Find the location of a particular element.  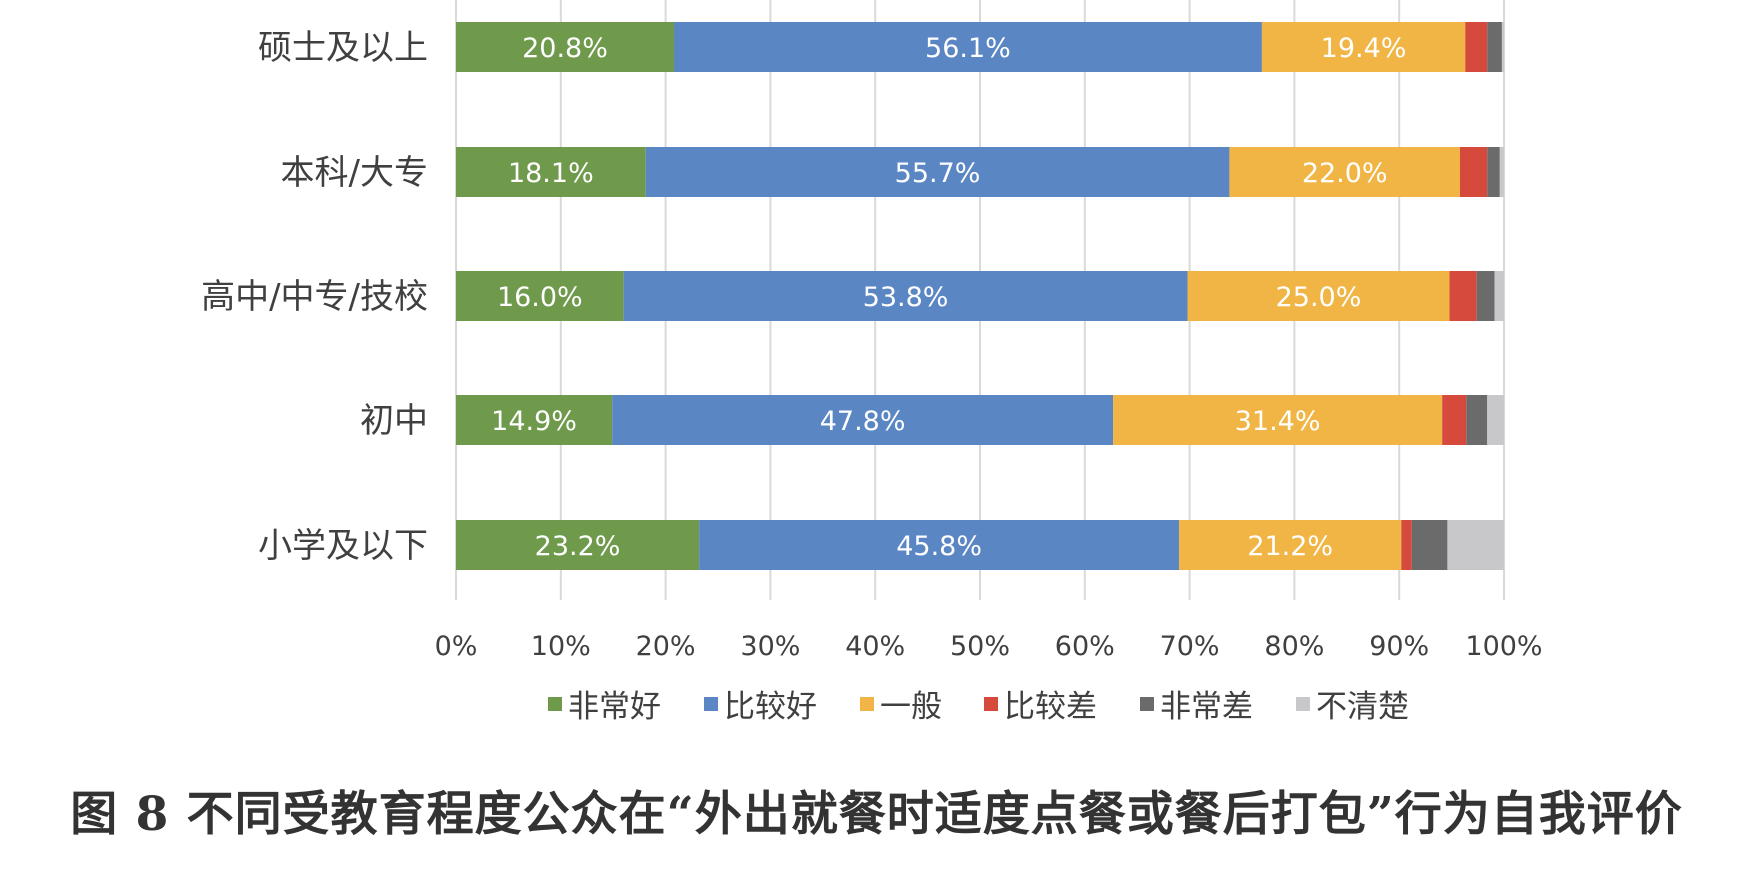

x-tick-label: 40% is located at coordinates (875, 646).